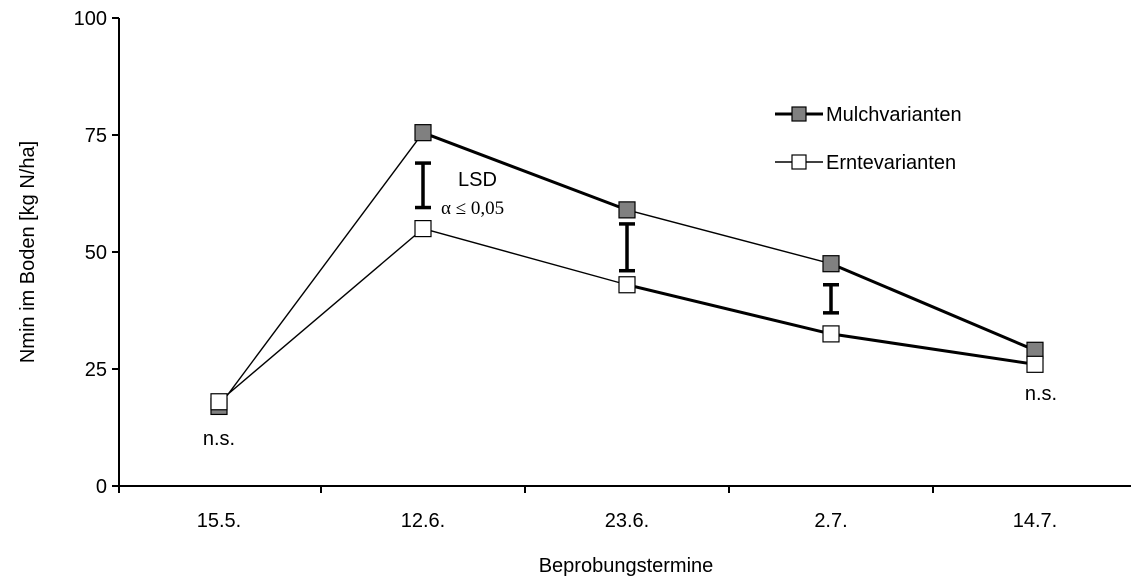  Describe the element at coordinates (799, 162) in the screenshot. I see `legend-marker-ernte` at that location.